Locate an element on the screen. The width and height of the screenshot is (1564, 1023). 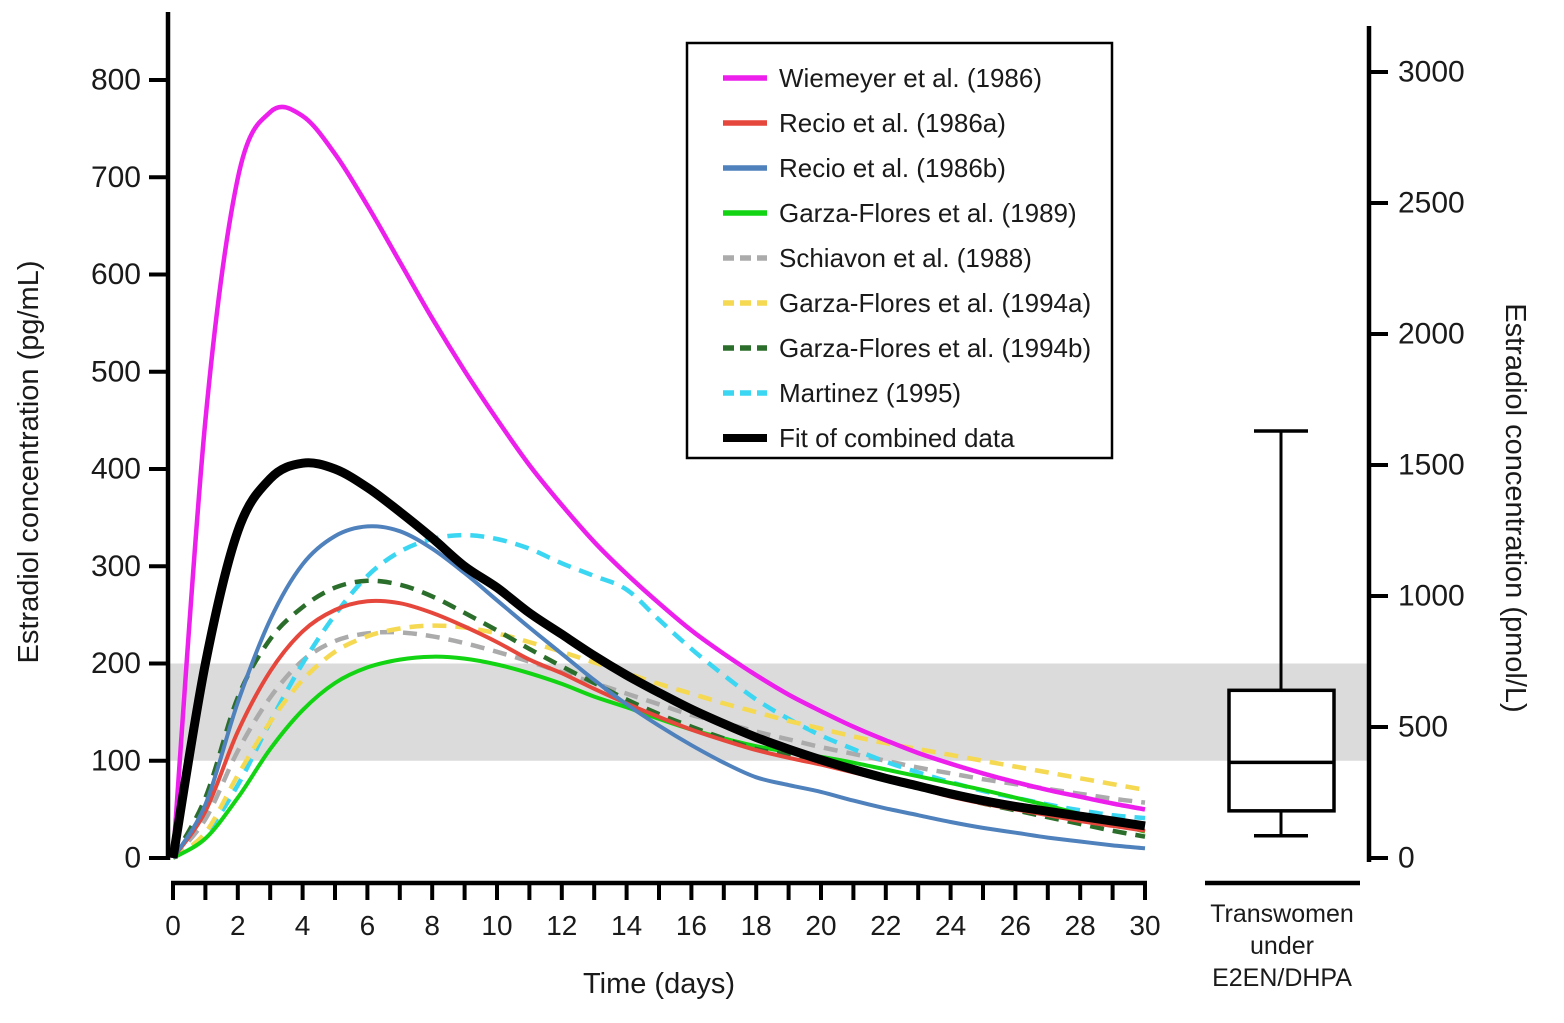
curve-garza-flores-et-al-1994a is located at coordinates (658, 741).